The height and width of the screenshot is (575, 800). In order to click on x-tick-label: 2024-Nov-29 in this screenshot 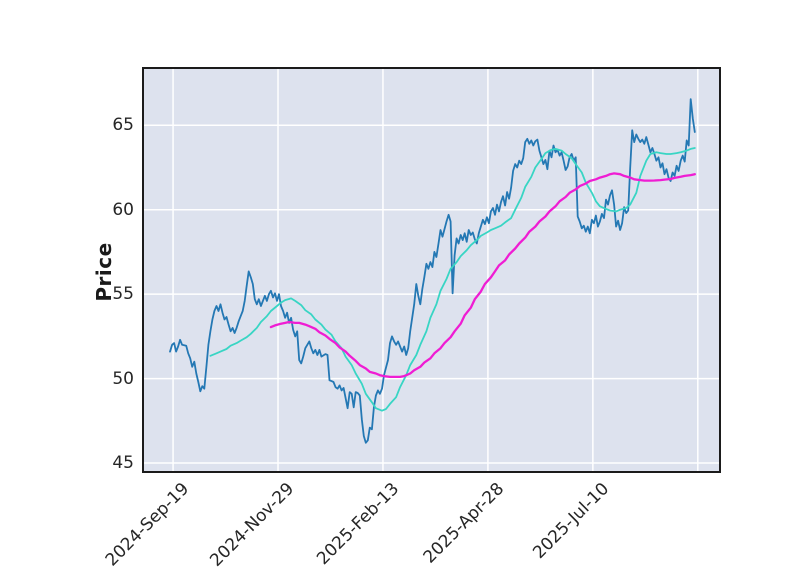, I will do `click(252, 525)`.